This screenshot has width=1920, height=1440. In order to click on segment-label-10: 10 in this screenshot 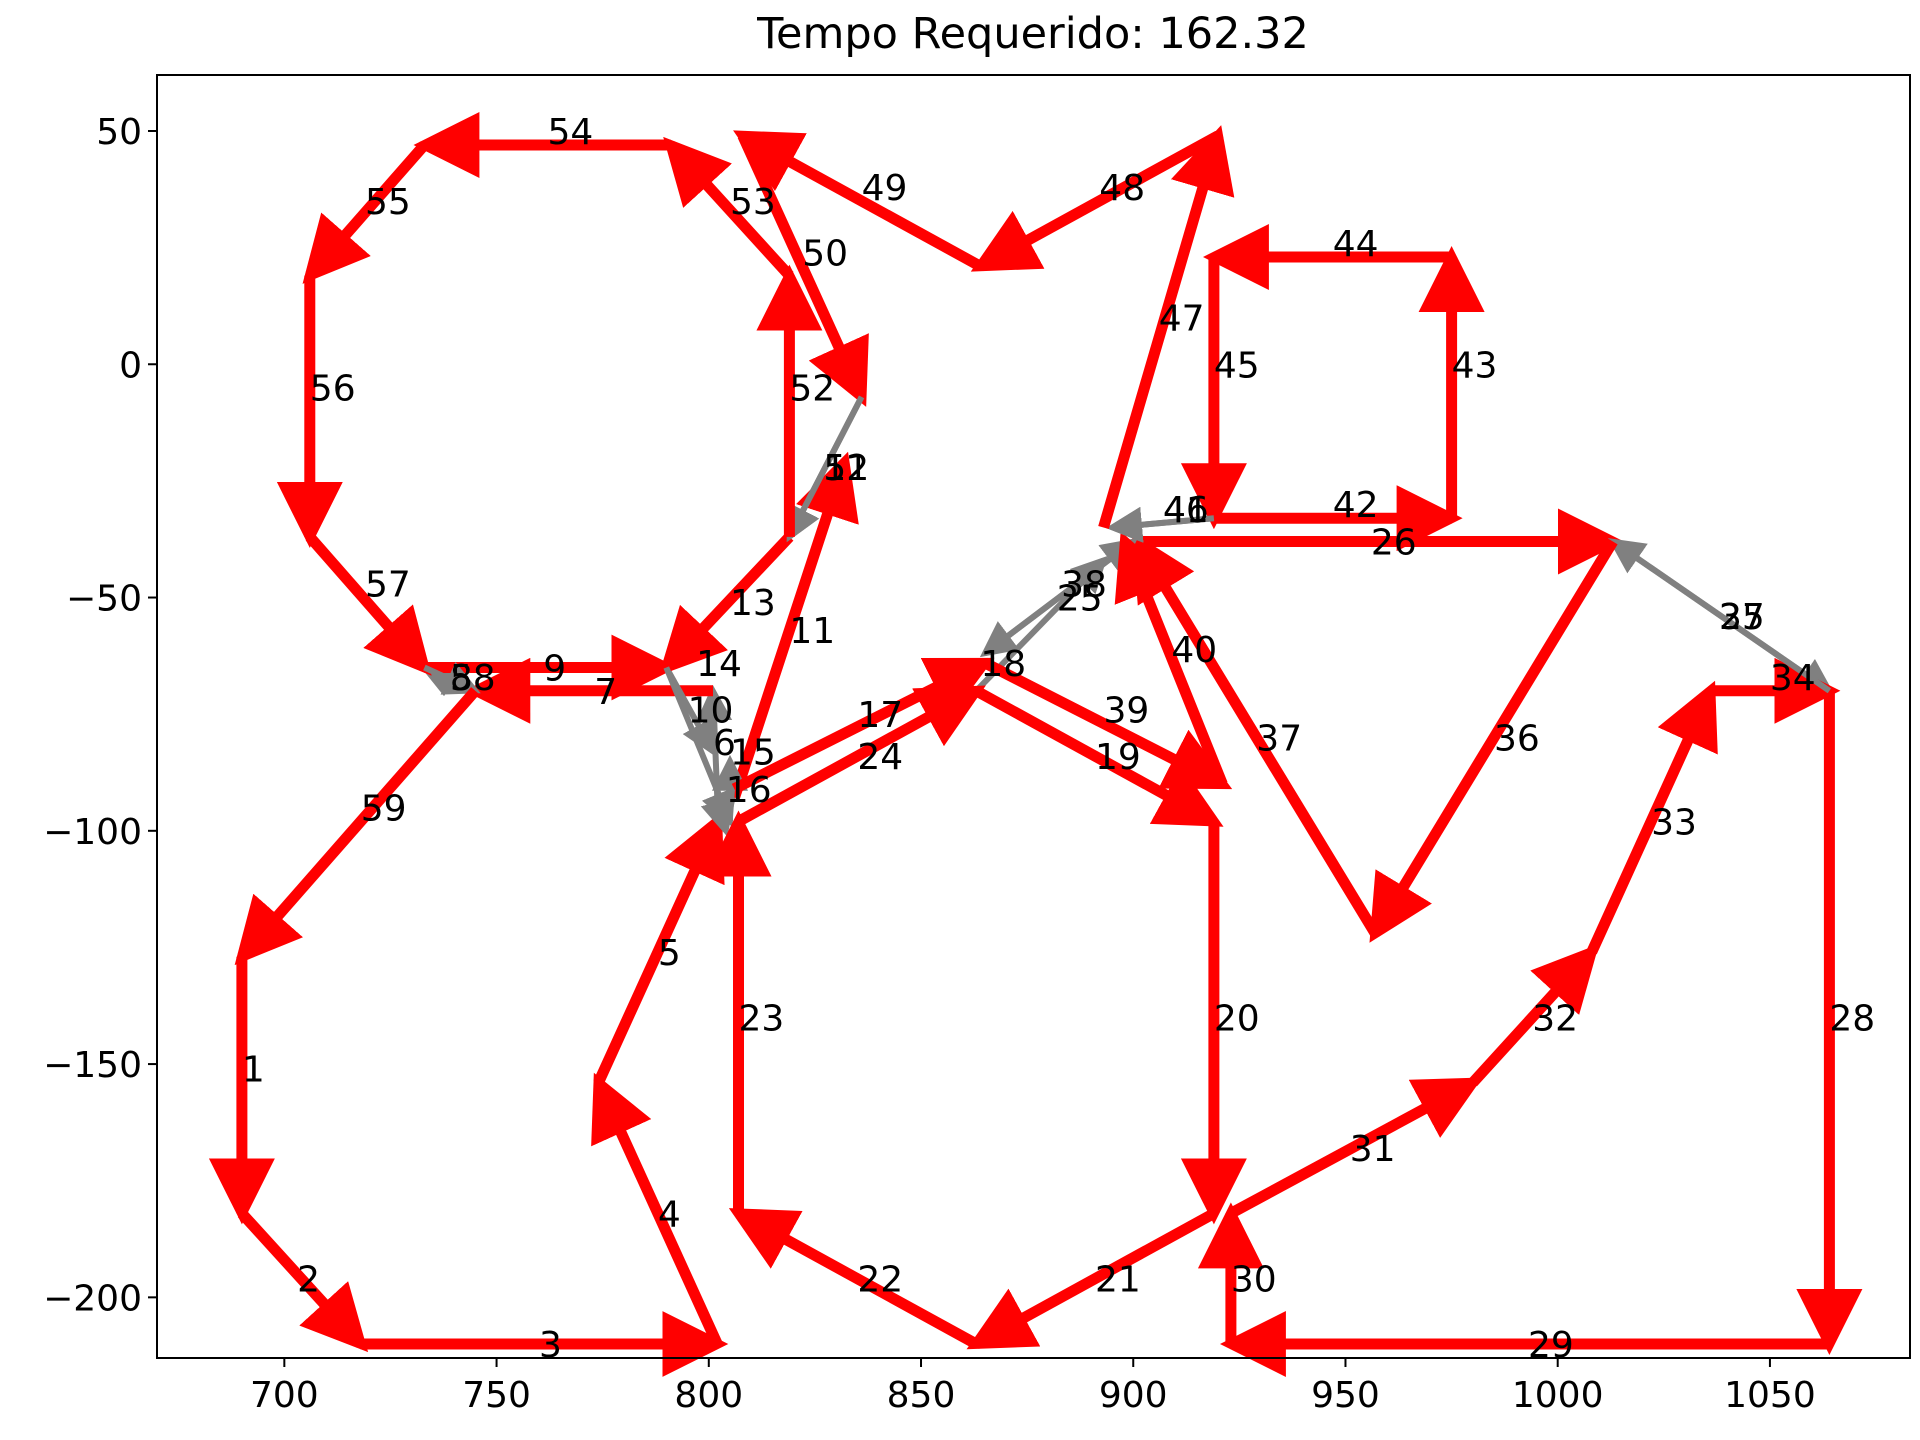, I will do `click(711, 711)`.